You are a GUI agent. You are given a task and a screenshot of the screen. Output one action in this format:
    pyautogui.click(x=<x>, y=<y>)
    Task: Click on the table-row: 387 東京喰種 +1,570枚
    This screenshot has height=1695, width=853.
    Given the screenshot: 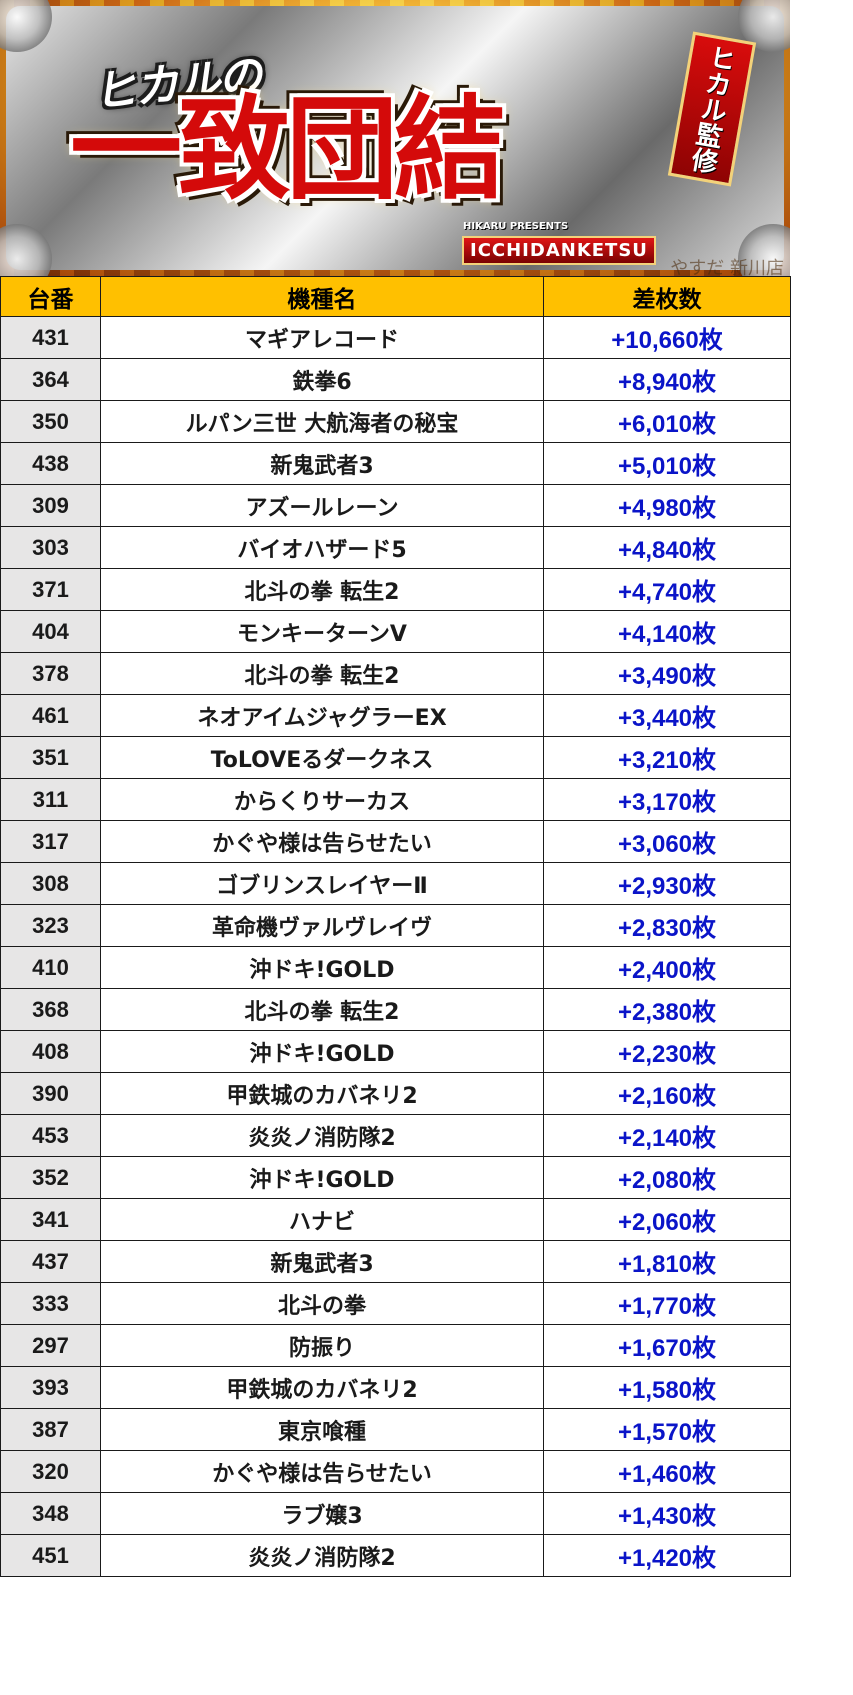 What is the action you would take?
    pyautogui.click(x=395, y=1429)
    